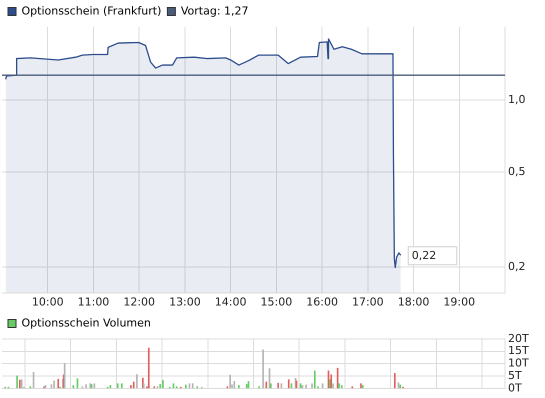 This screenshot has width=545, height=398. Describe the element at coordinates (185, 301) in the screenshot. I see `x-tick-label: 13:00` at that location.